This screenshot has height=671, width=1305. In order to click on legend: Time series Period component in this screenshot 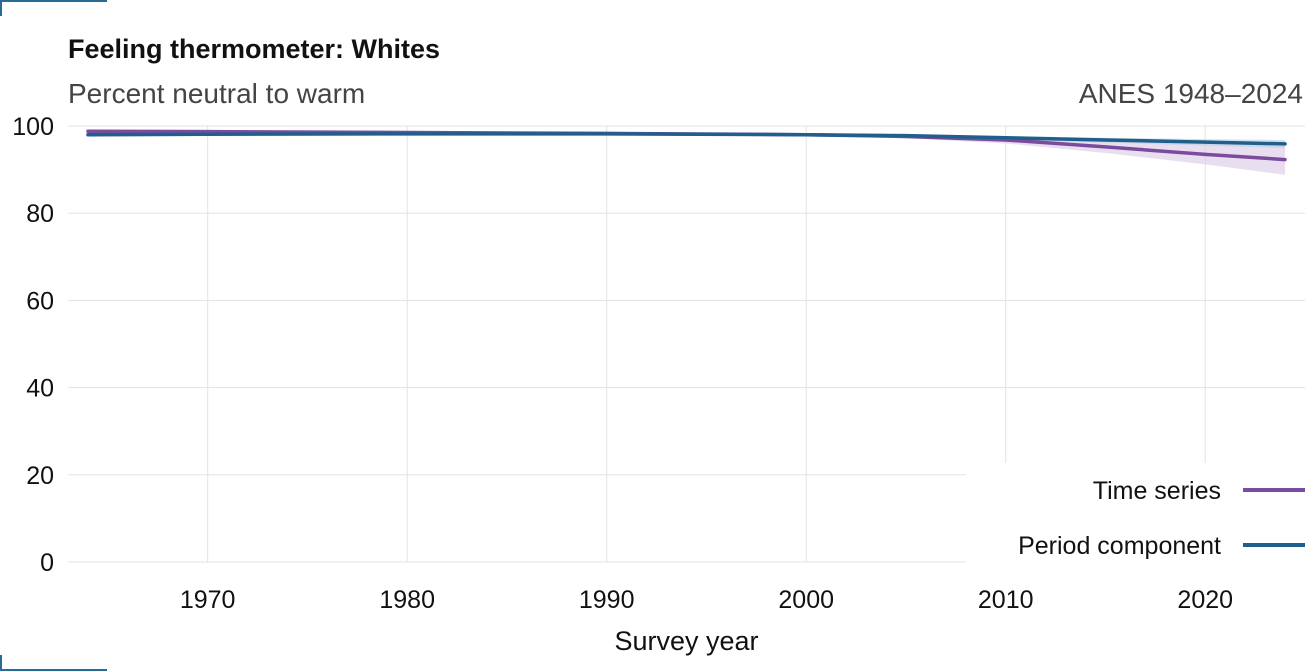, I will do `click(1135, 523)`.